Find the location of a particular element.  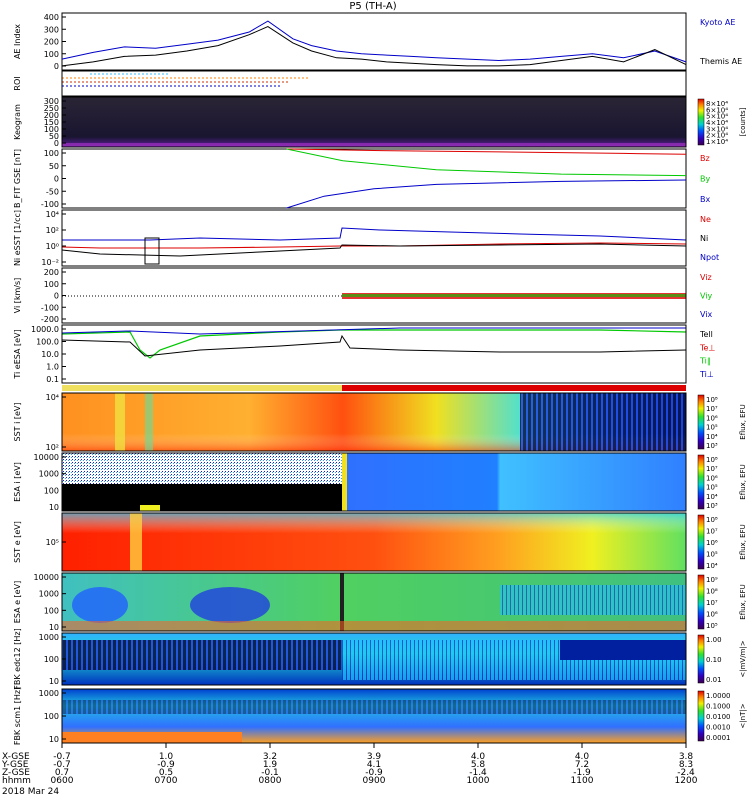

xaxis-y-value: -0.7 is located at coordinates (62, 765).